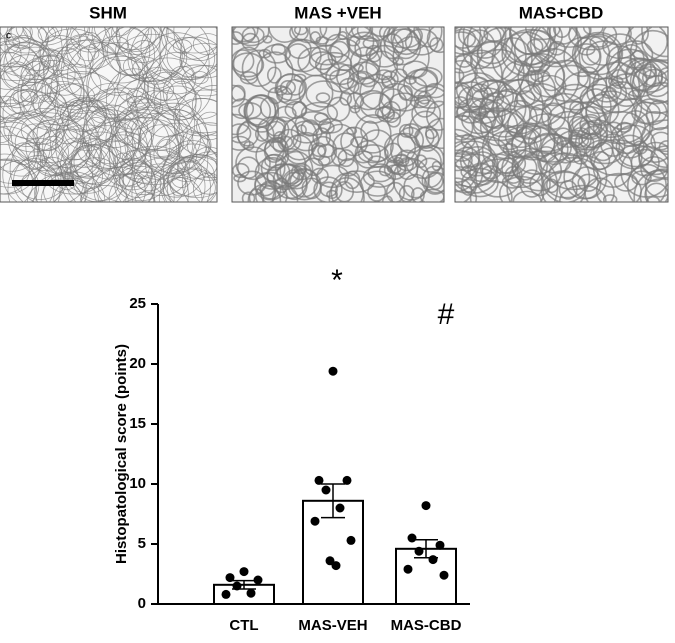  I want to click on panel-title: SHM, so click(108, 12).